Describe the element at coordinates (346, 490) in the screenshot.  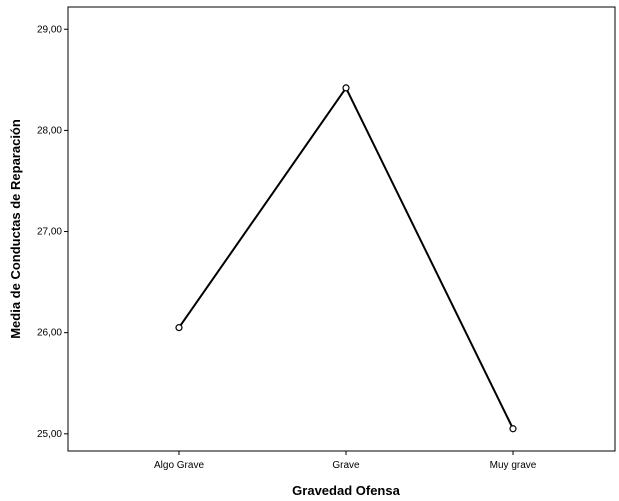
I see `x-axis-title: Gravedad Ofensa` at that location.